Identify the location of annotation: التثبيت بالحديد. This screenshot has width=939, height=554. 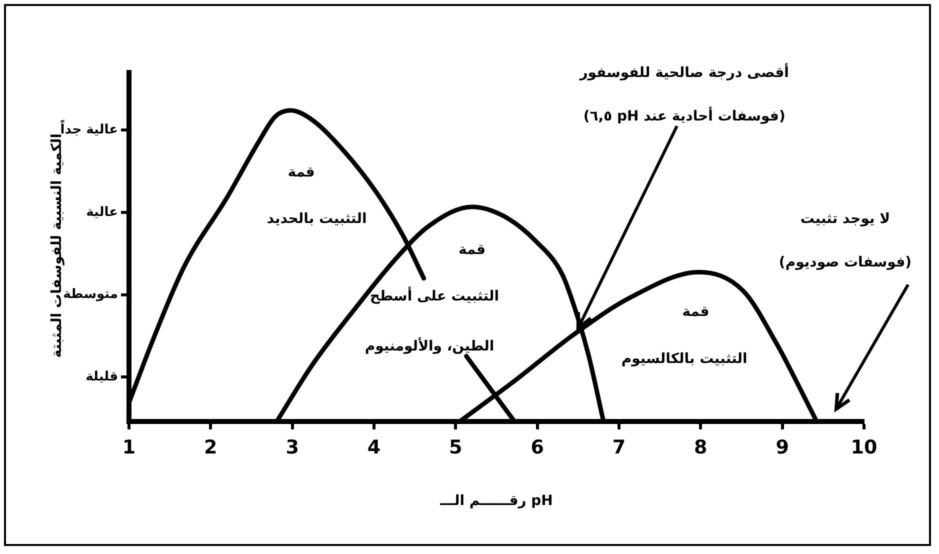
(316, 218).